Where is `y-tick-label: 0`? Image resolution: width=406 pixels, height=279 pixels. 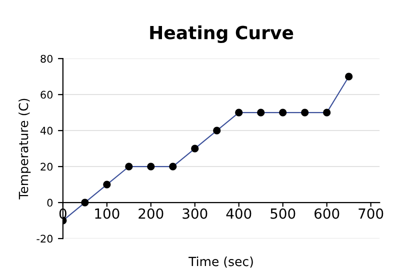
y-tick-label: 0 is located at coordinates (50, 202).